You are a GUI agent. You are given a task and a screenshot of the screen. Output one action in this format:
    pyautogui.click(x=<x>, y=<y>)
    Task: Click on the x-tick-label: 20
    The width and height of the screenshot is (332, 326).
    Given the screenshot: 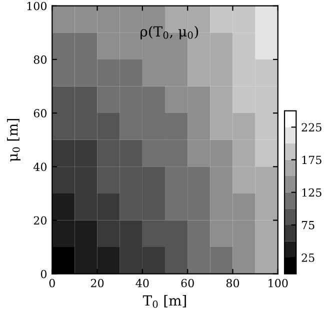 What is the action you would take?
    pyautogui.click(x=97, y=283)
    